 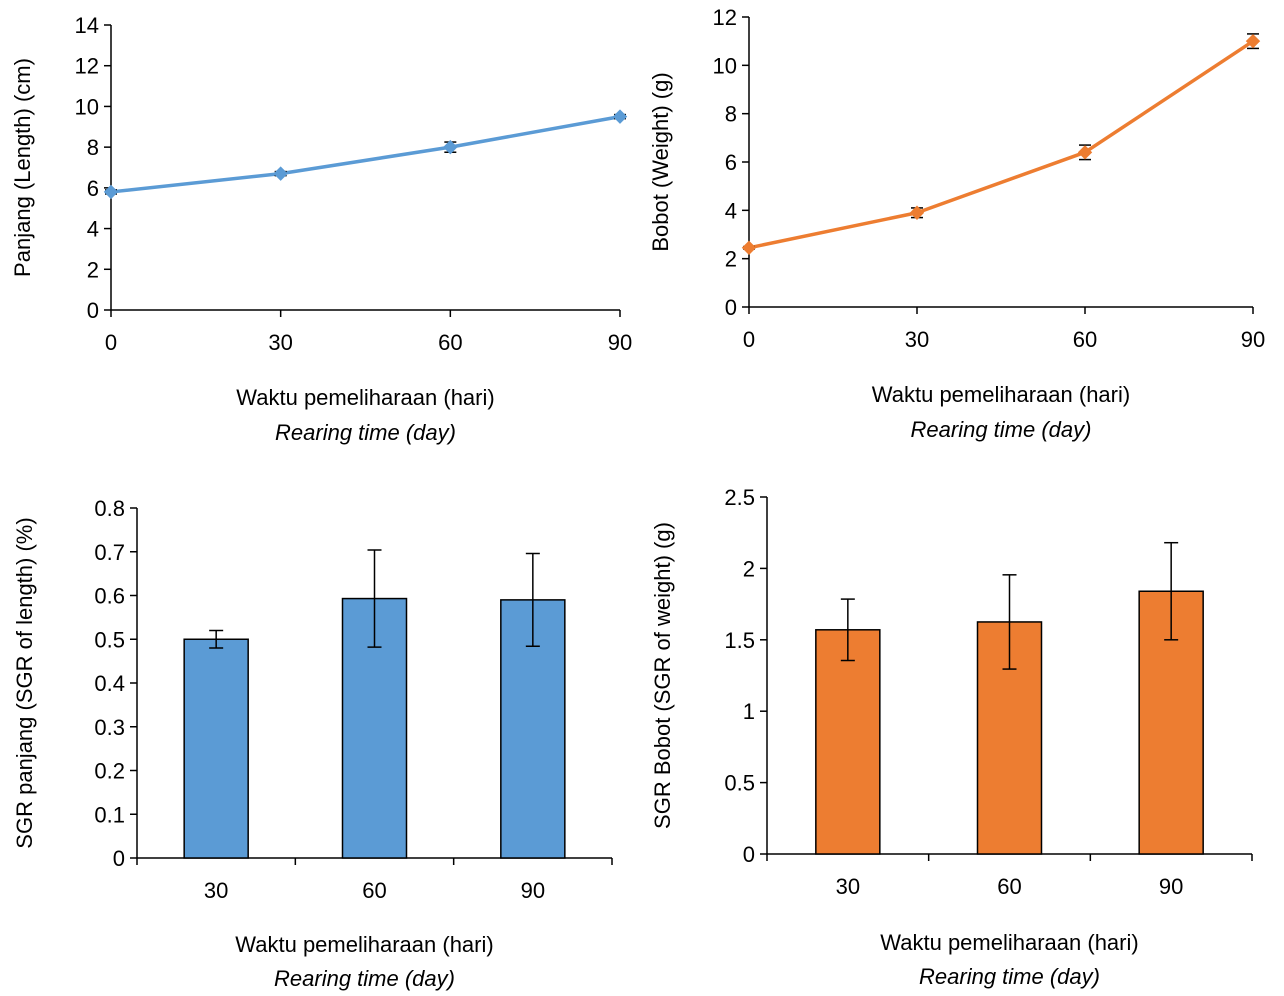 I want to click on y-tick-label: 1, so click(x=749, y=711).